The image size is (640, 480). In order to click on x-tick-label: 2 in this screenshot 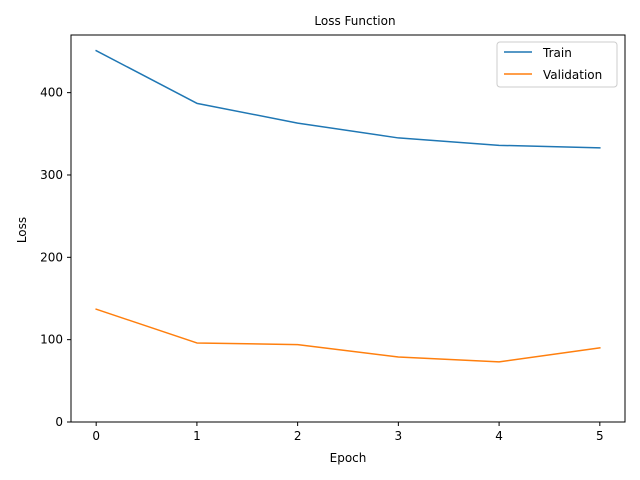, I will do `click(298, 436)`.